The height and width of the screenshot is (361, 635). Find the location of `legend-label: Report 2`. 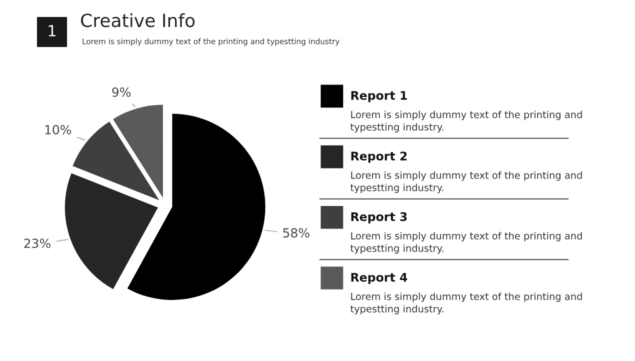

legend-label: Report 2 is located at coordinates (379, 157).